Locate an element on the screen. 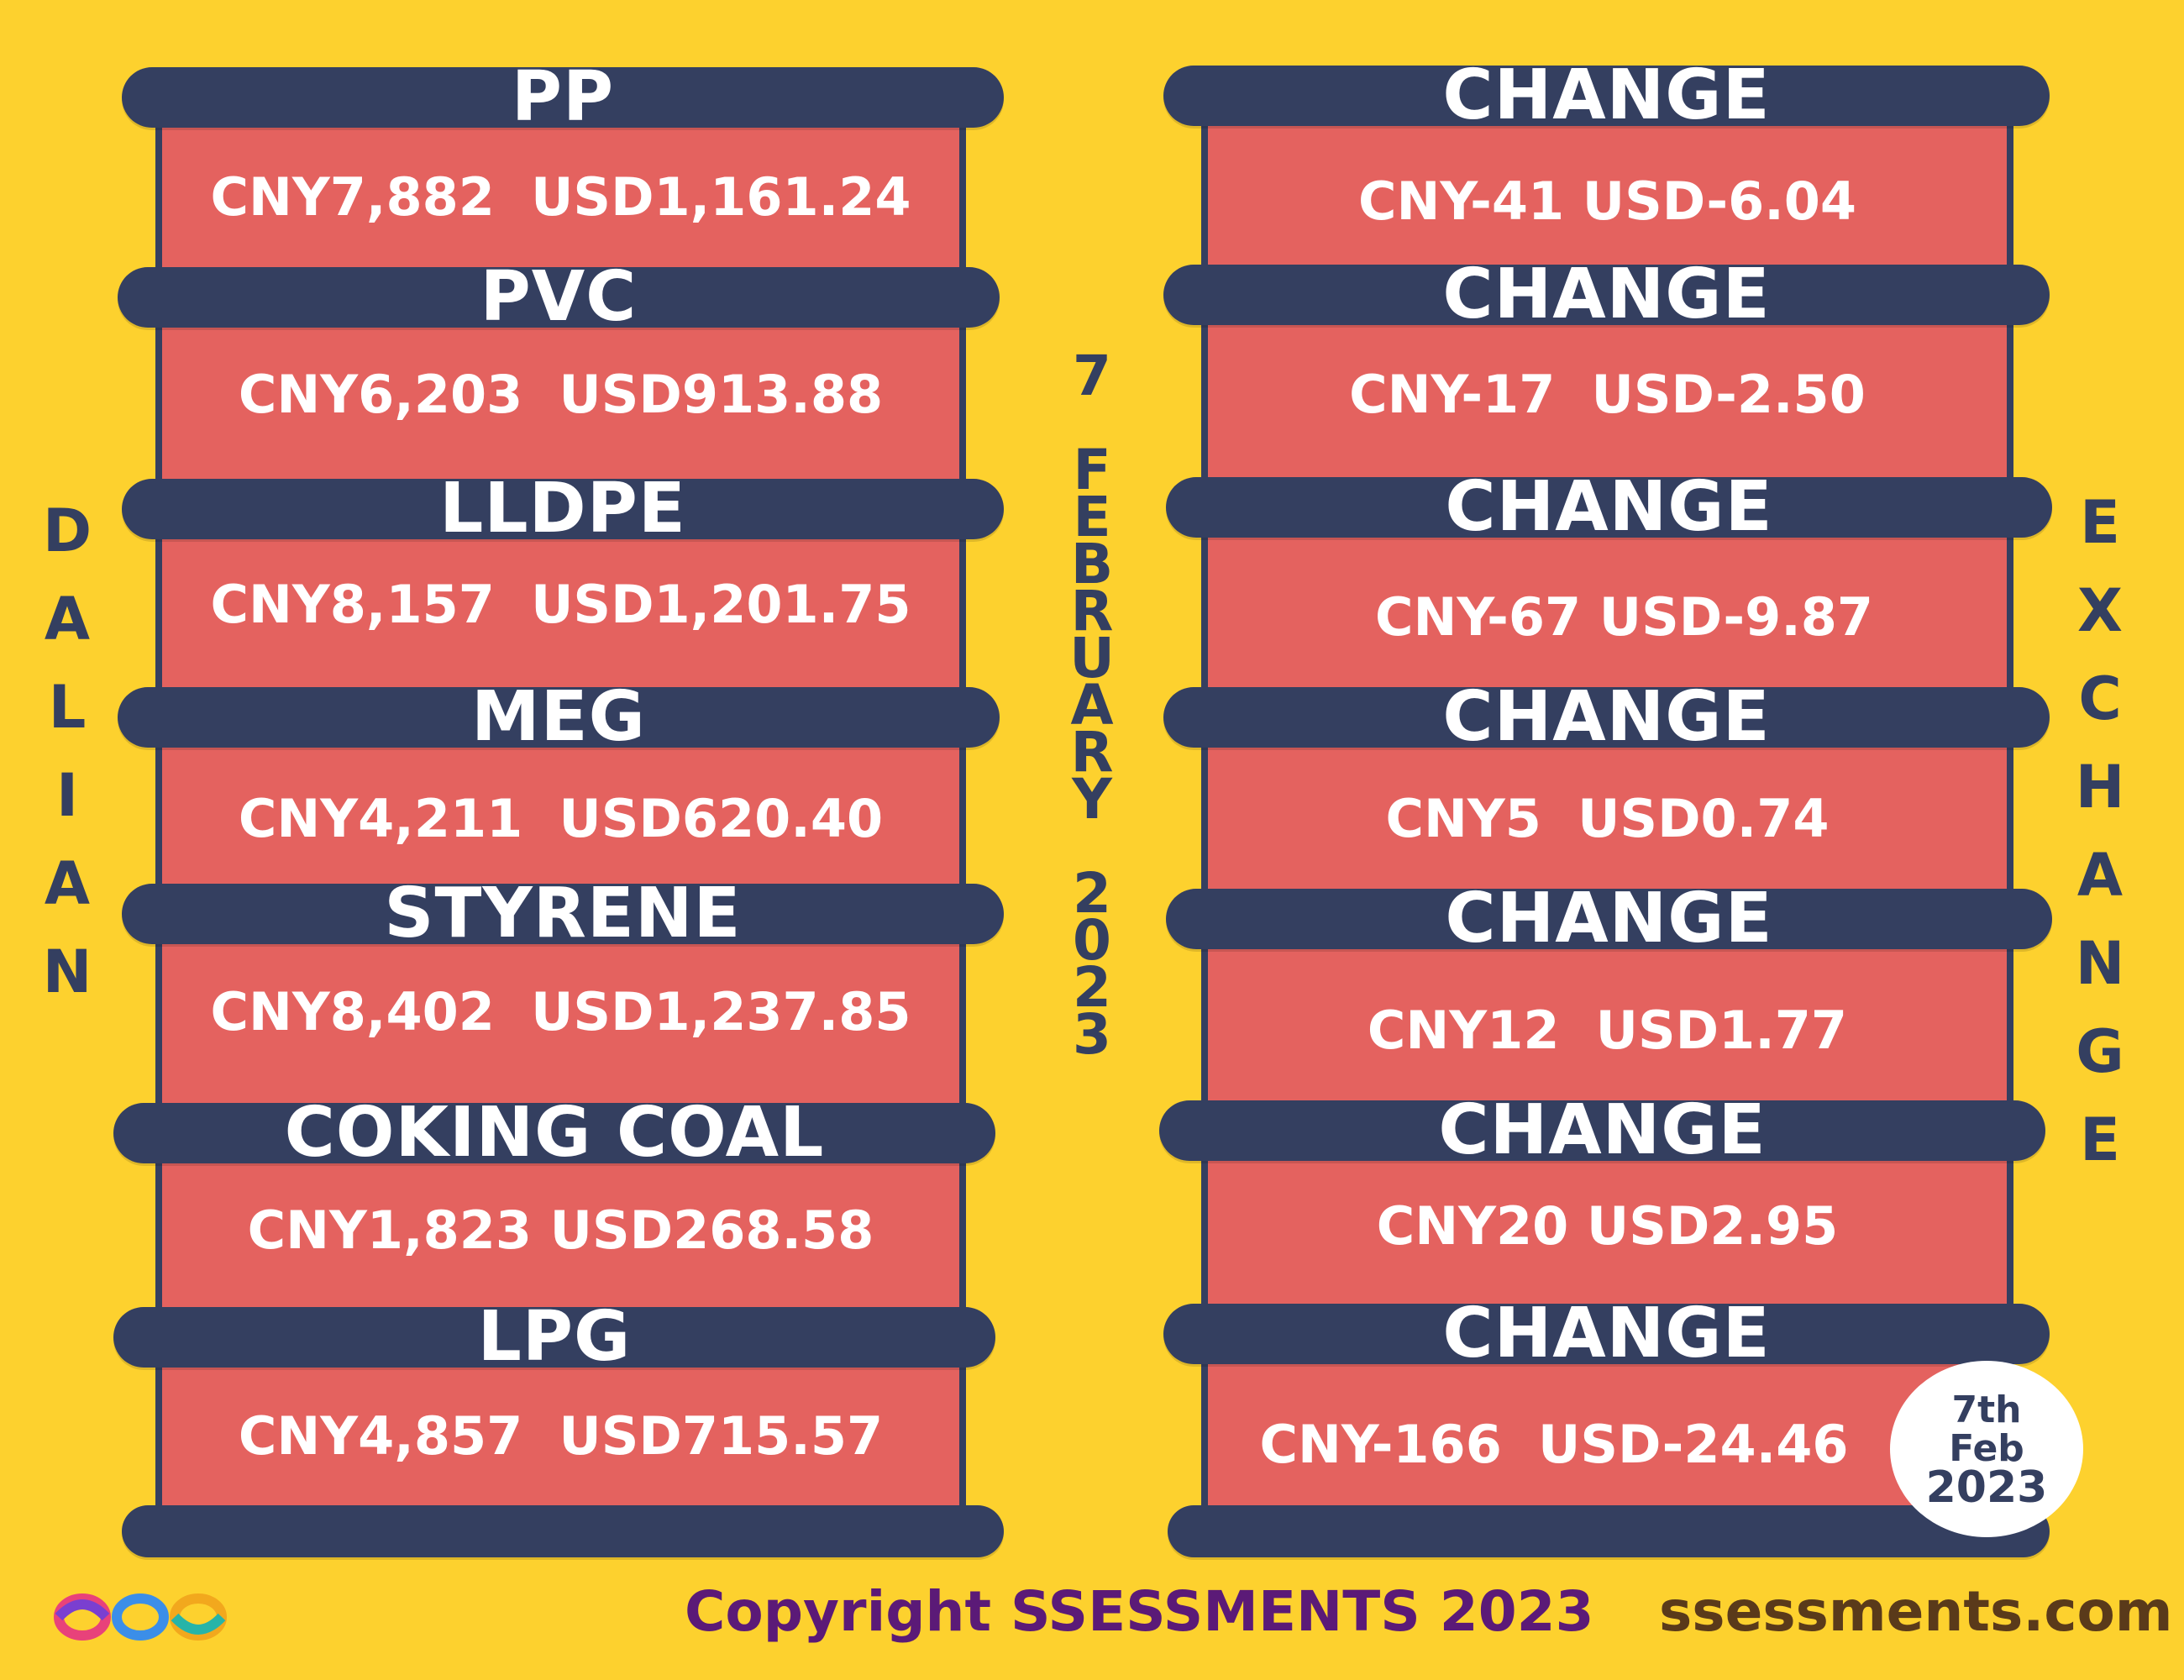 This screenshot has width=2184, height=1680. vertical-letter: Y is located at coordinates (1092, 799).